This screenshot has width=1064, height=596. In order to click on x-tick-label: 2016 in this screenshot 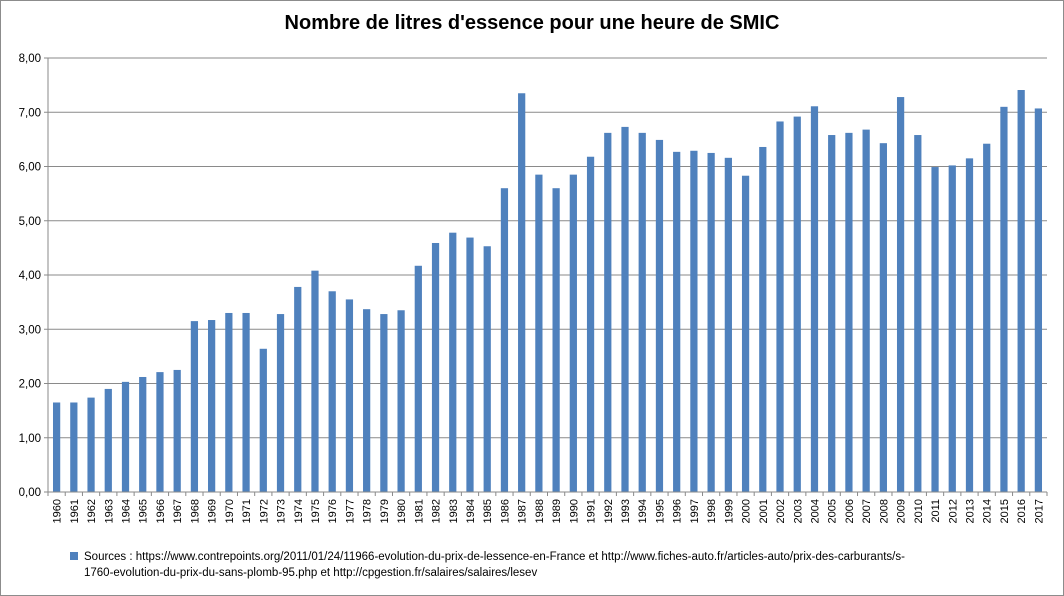, I will do `click(1022, 511)`.